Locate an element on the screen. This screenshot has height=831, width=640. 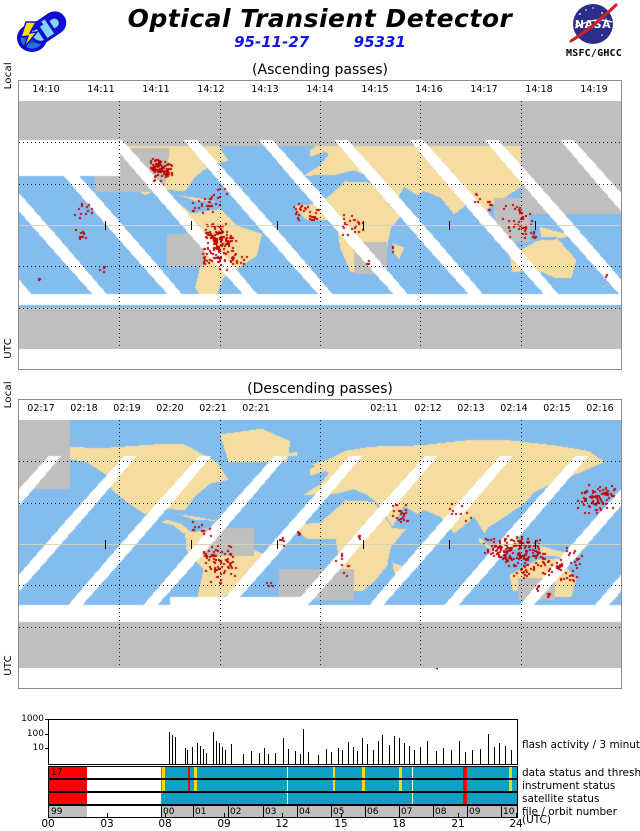
orbit-block is located at coordinates (339, 811).